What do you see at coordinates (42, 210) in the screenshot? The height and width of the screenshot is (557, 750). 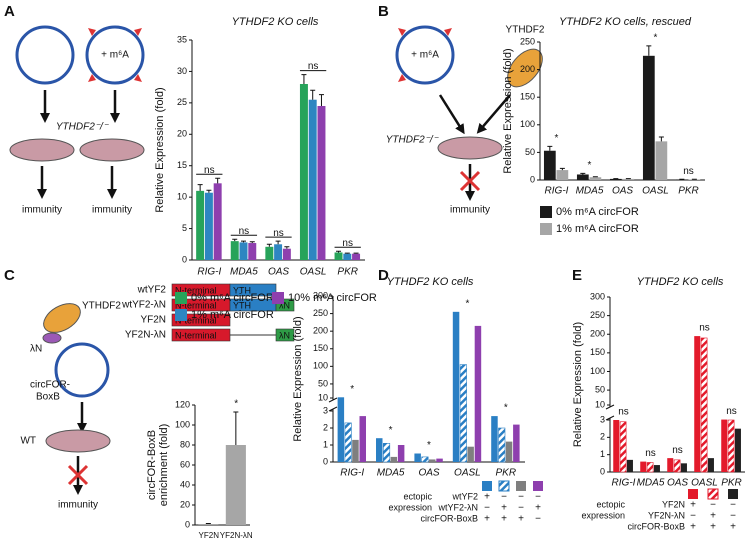 I see `immunity-label: immunity` at bounding box center [42, 210].